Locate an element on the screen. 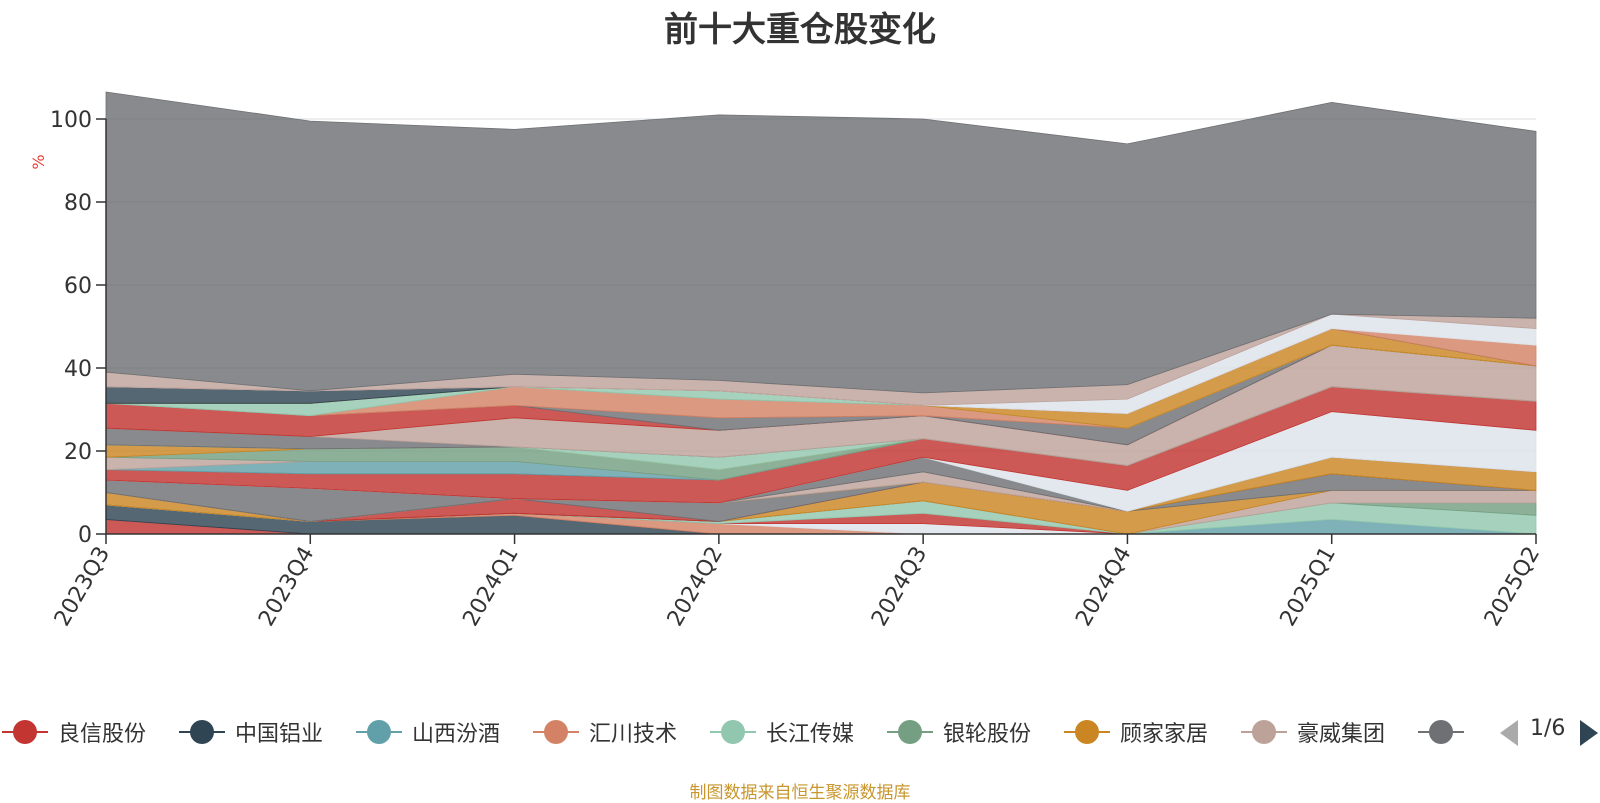 This screenshot has height=803, width=1600. chart-title: 前十大重仓股变化 is located at coordinates (800, 30).